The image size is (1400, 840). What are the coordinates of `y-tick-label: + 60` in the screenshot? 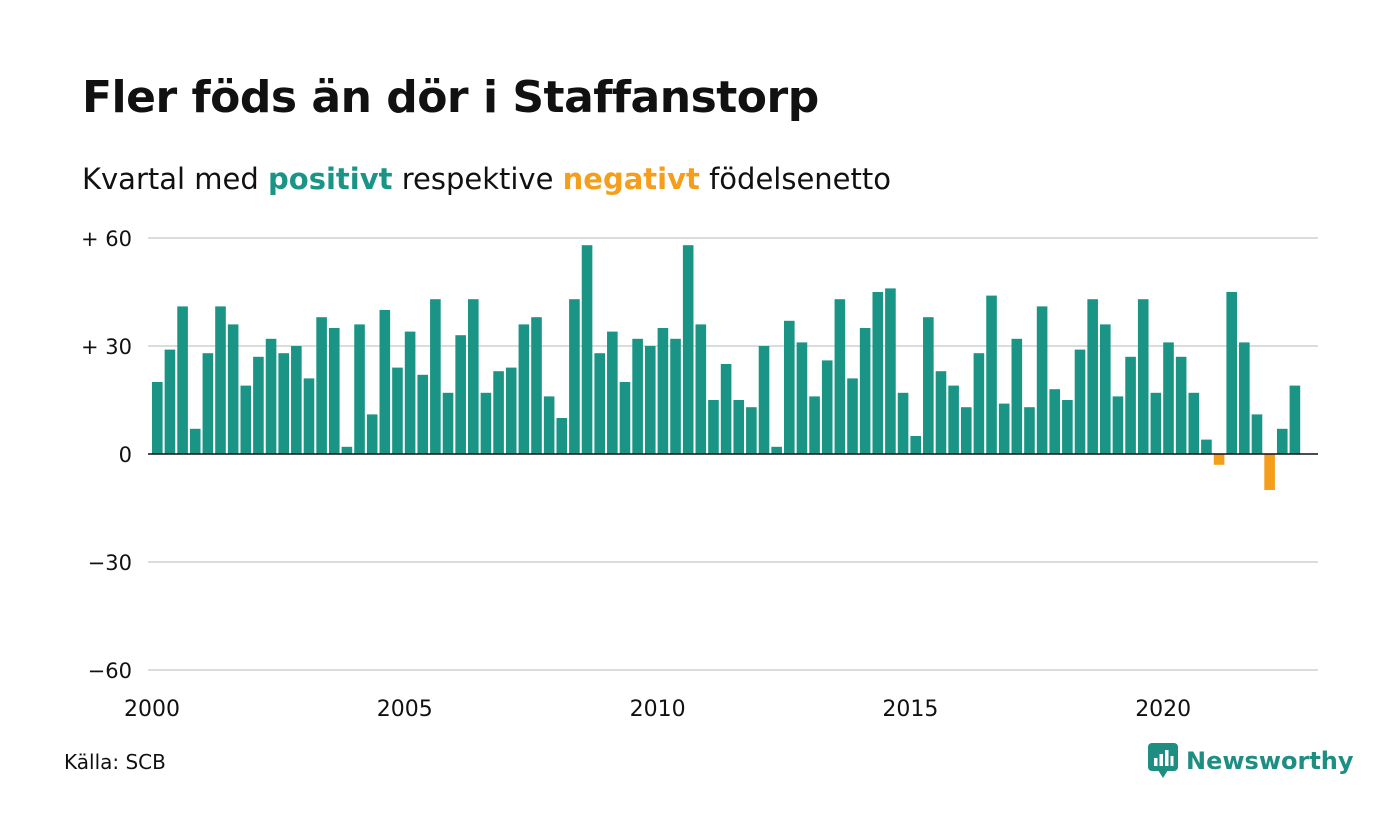 It's located at (106, 239).